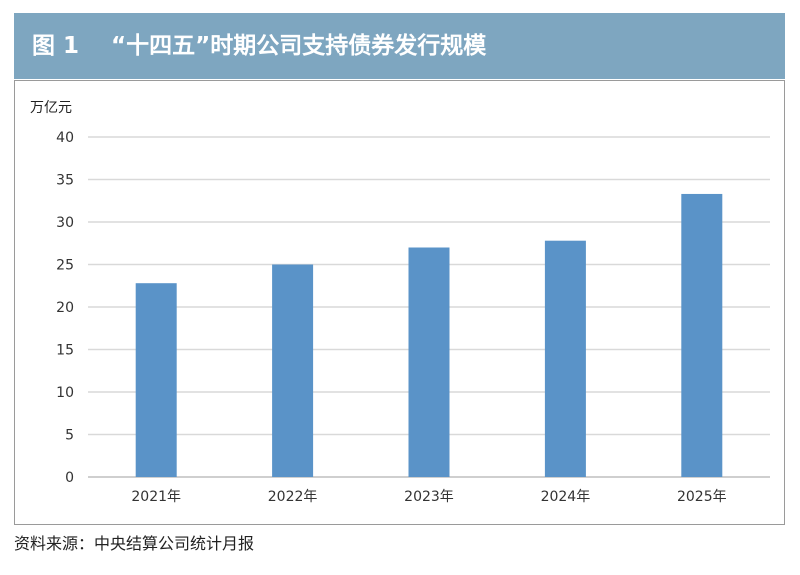 The height and width of the screenshot is (575, 800). What do you see at coordinates (156, 497) in the screenshot?
I see `x-tick-label: 2021年` at bounding box center [156, 497].